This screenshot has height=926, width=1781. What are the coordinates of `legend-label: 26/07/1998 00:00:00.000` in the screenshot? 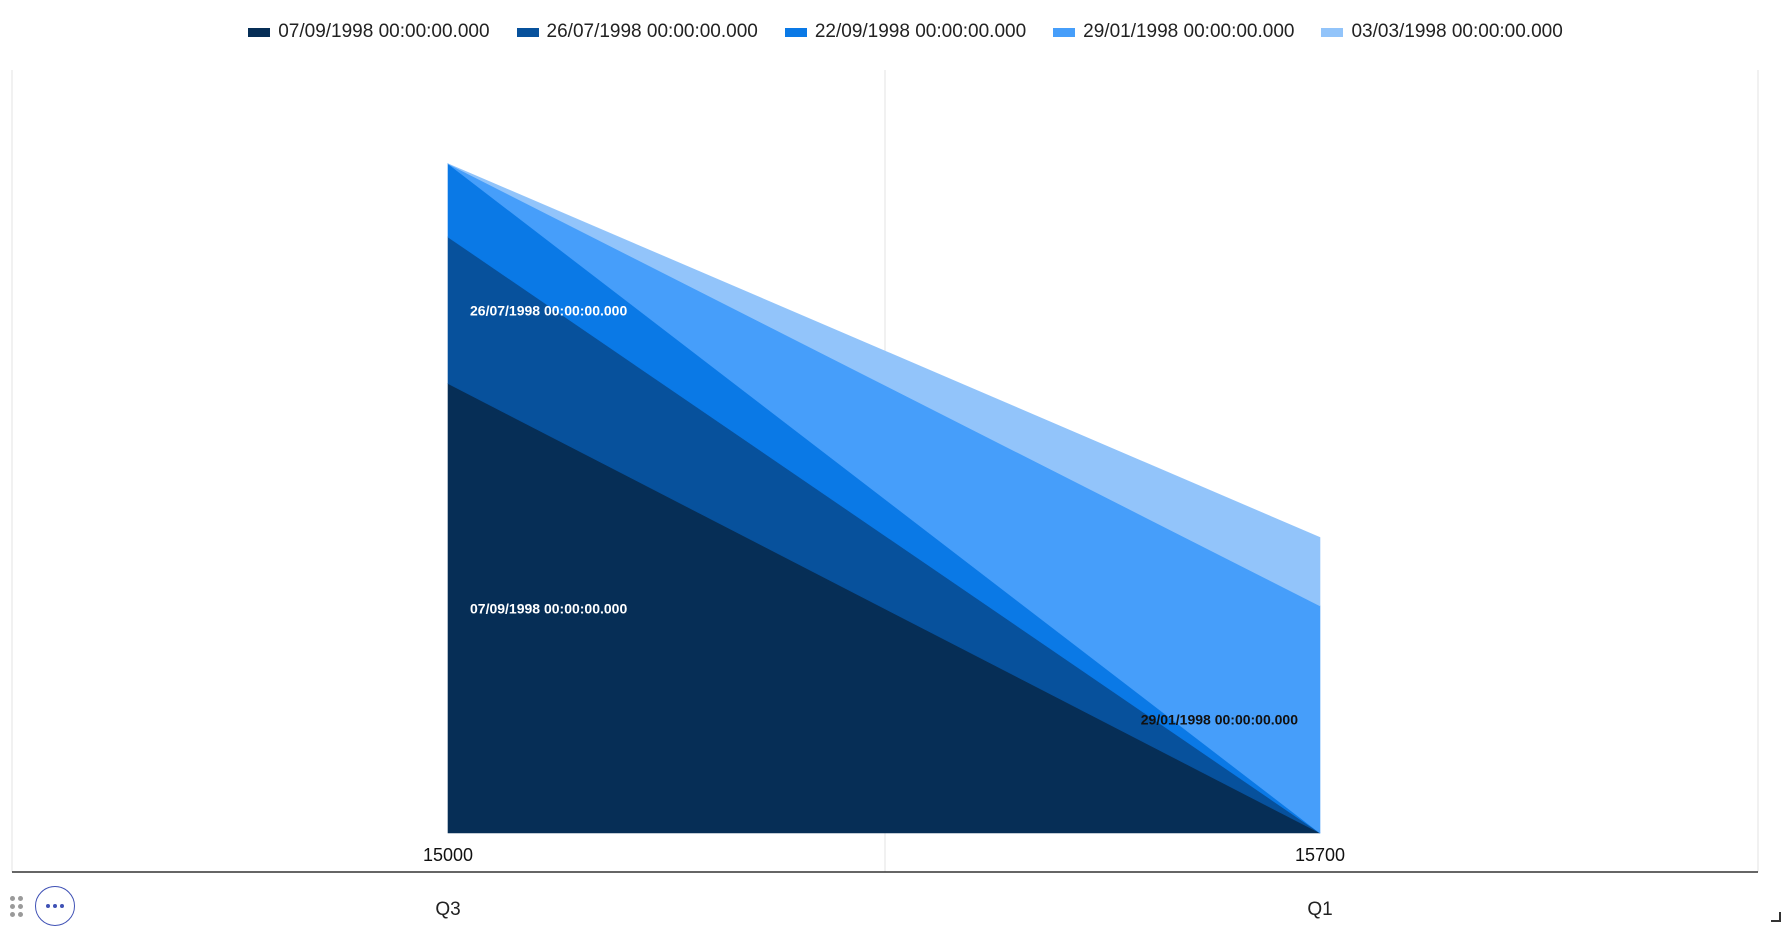 It's located at (652, 31).